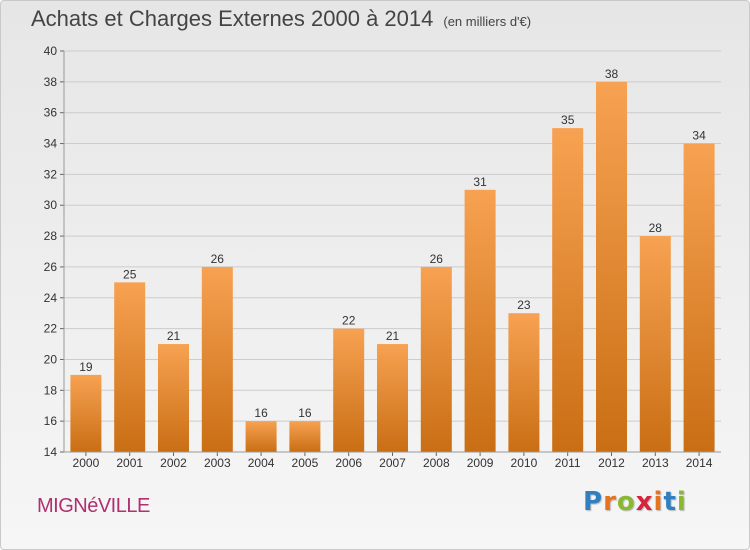 The image size is (750, 550). I want to click on bar-2012, so click(611, 266).